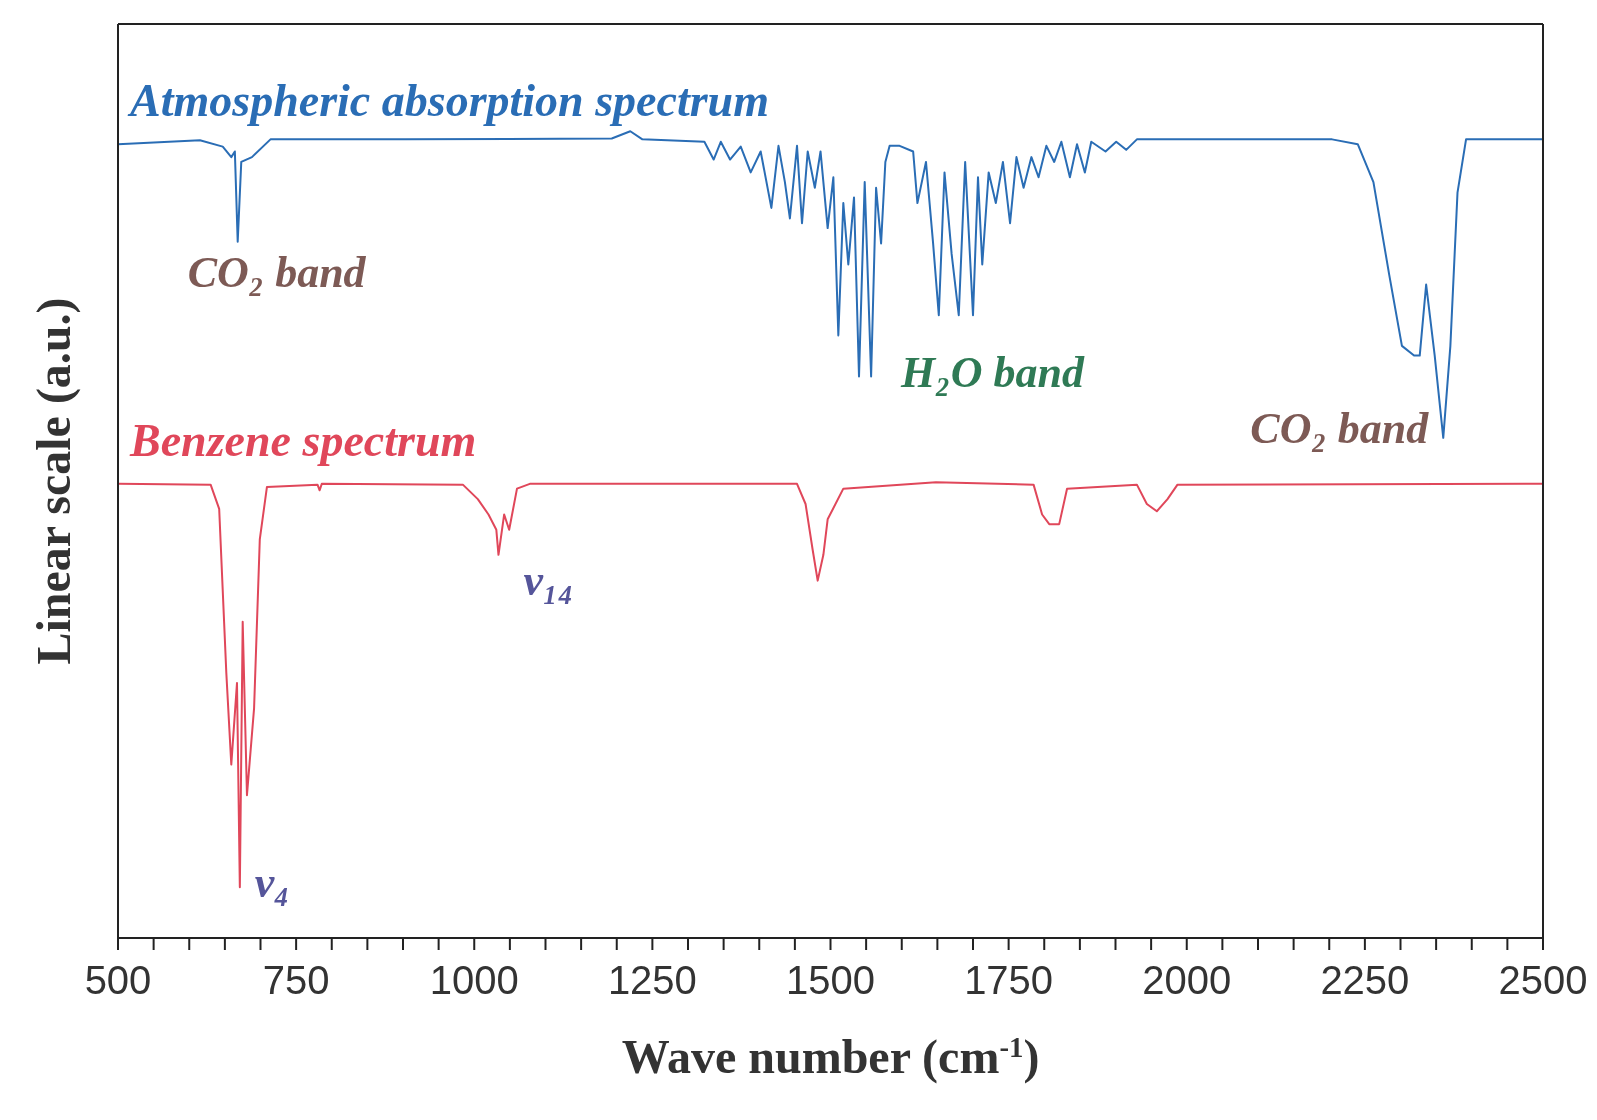 The image size is (1597, 1120). Describe the element at coordinates (474, 980) in the screenshot. I see `x-tick-label: 1000` at that location.